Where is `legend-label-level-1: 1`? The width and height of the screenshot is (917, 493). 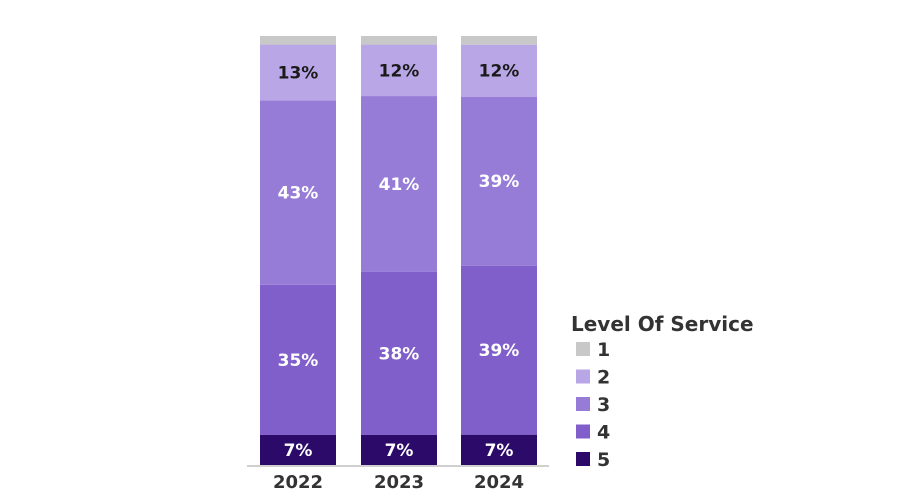
legend-label-level-1: 1 is located at coordinates (603, 350).